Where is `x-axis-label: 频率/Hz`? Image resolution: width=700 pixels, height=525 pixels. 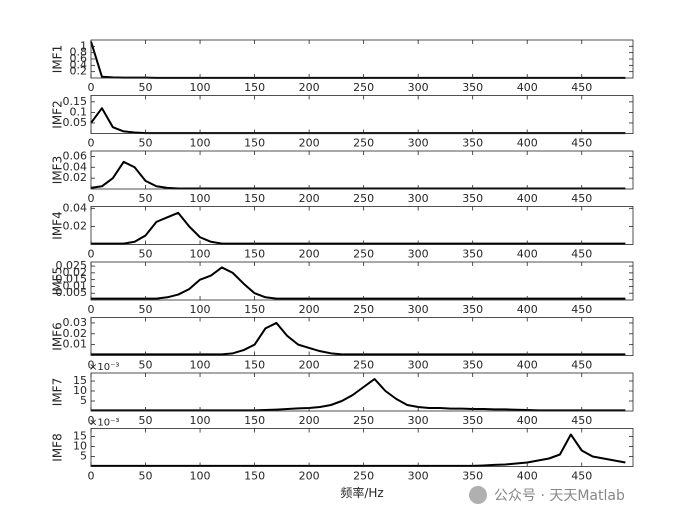
x-axis-label: 频率/Hz is located at coordinates (361, 492).